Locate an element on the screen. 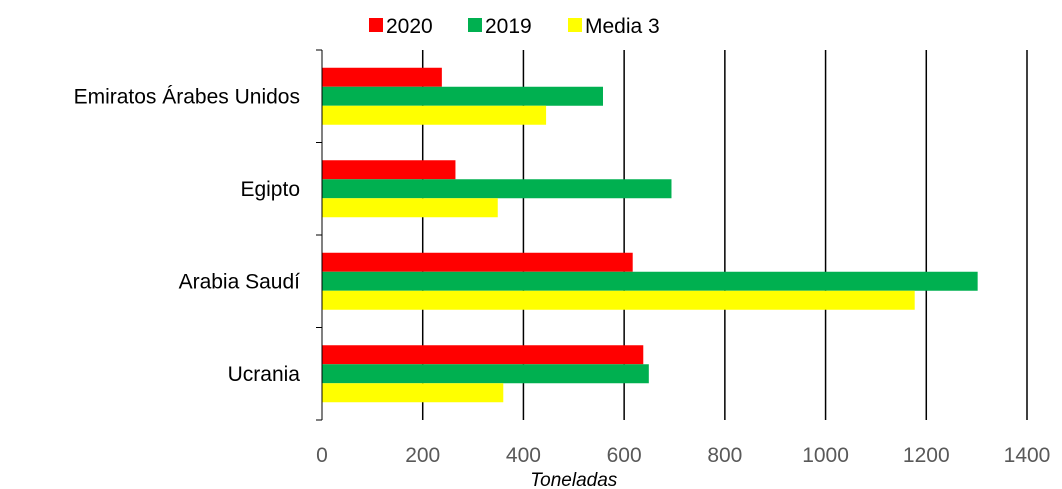 The width and height of the screenshot is (1062, 489). x-tick-label: 200 is located at coordinates (422, 455).